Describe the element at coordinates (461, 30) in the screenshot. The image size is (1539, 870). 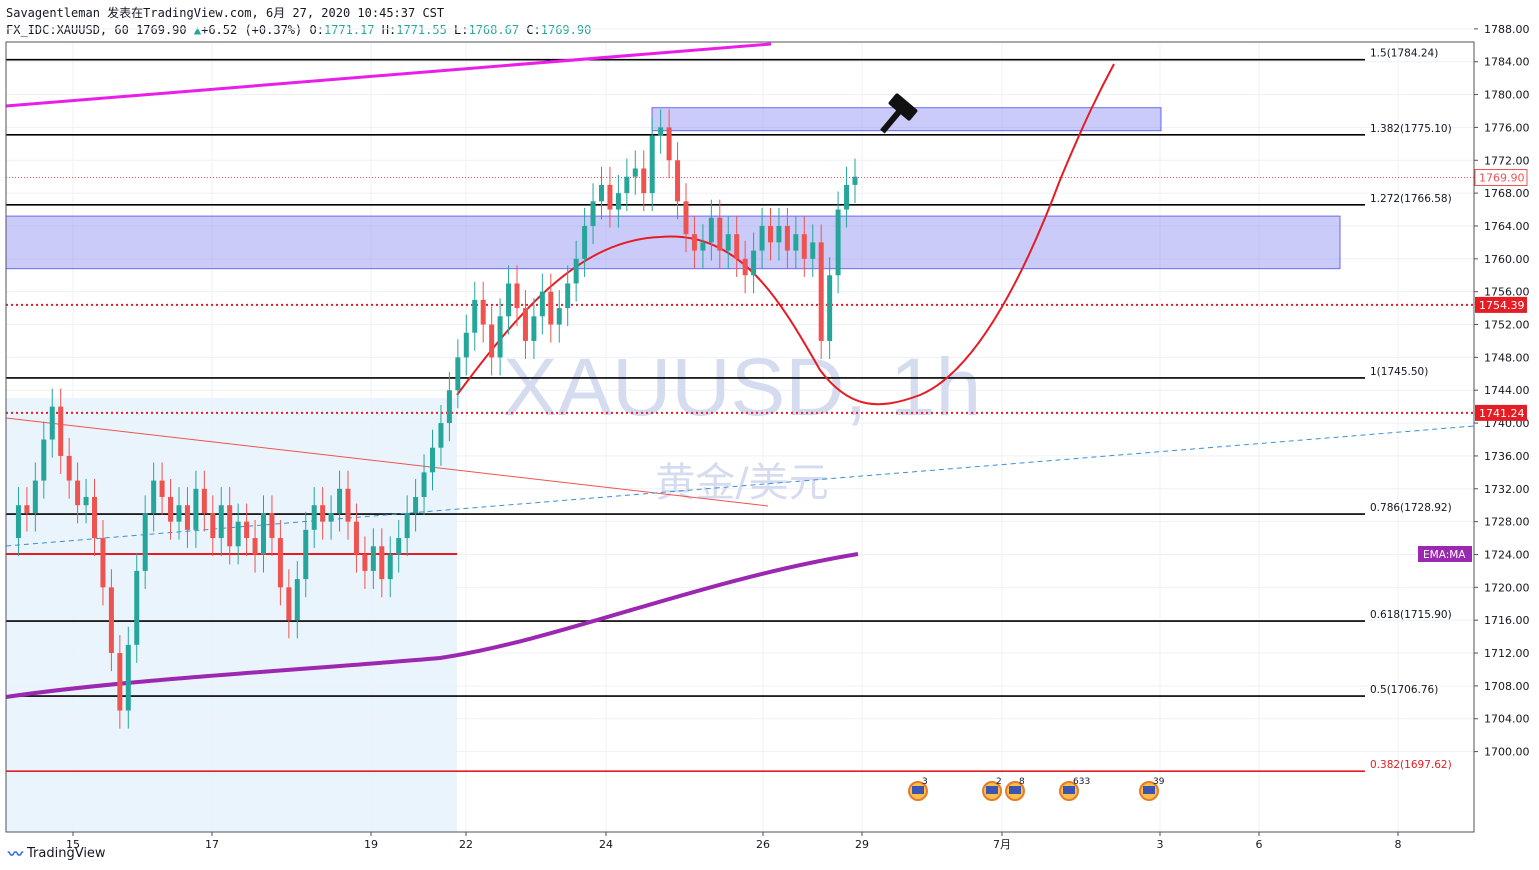
I see `low-label: L:` at that location.